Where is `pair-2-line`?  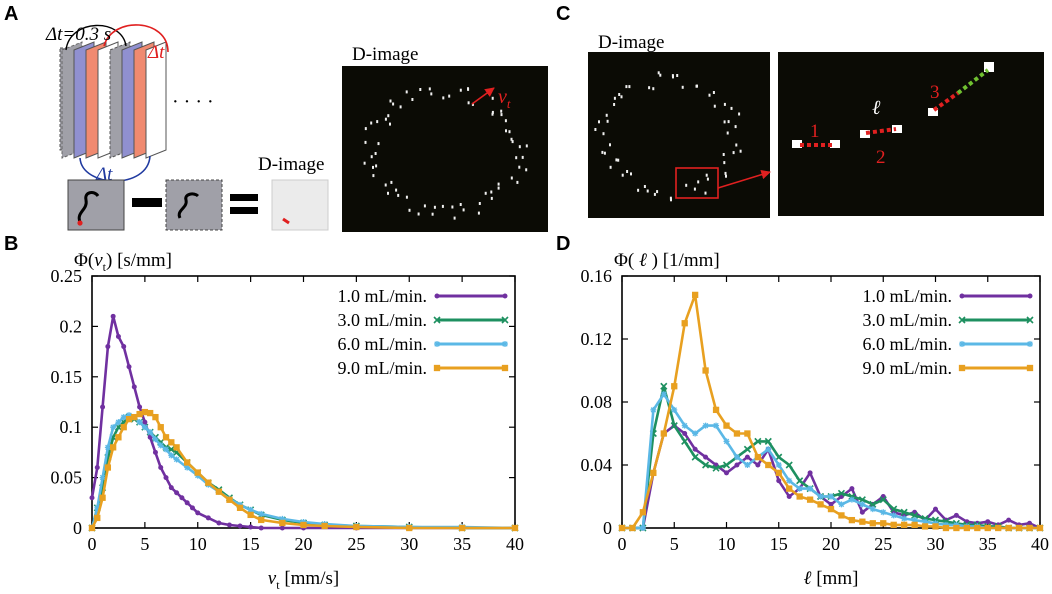
pair-2-line is located at coordinates (881, 131).